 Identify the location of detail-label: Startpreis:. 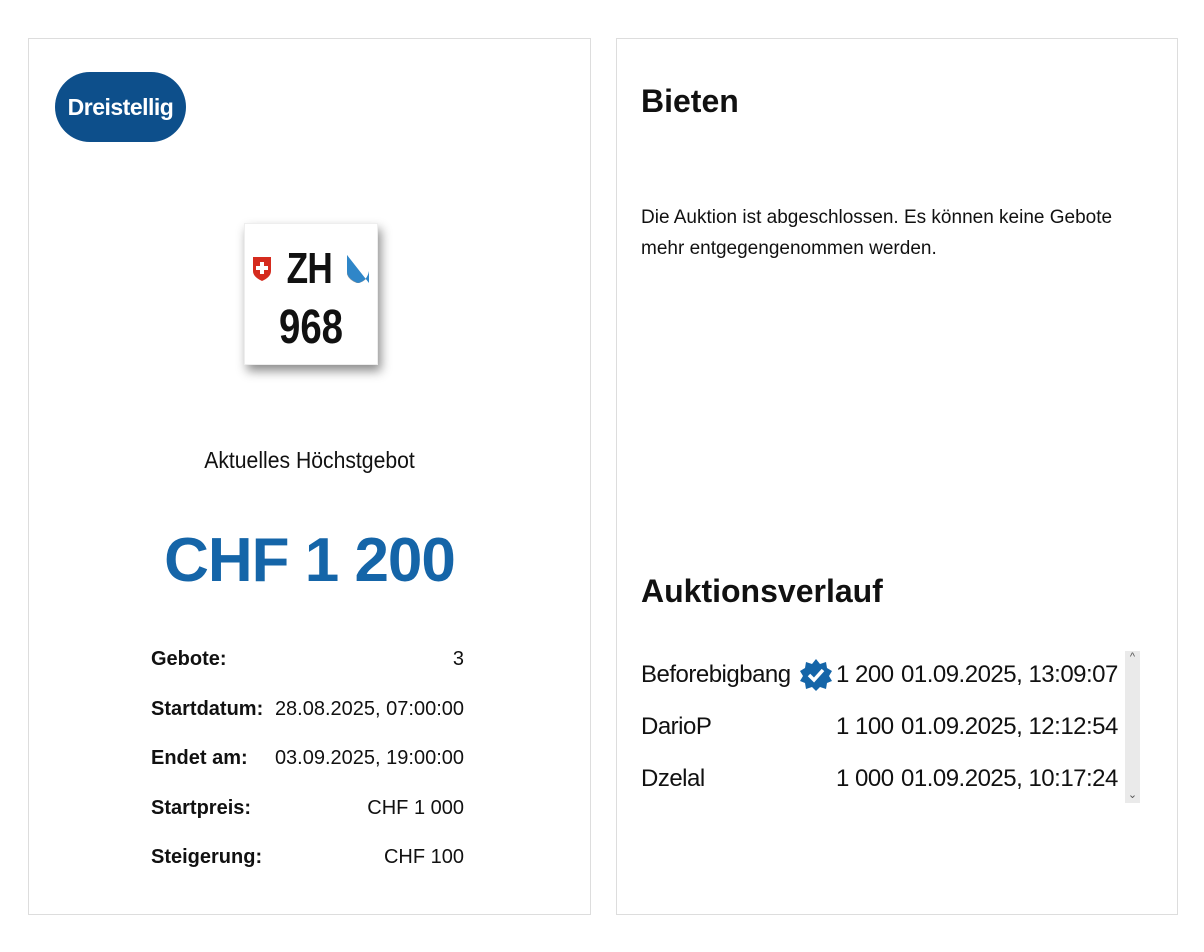
(201, 807).